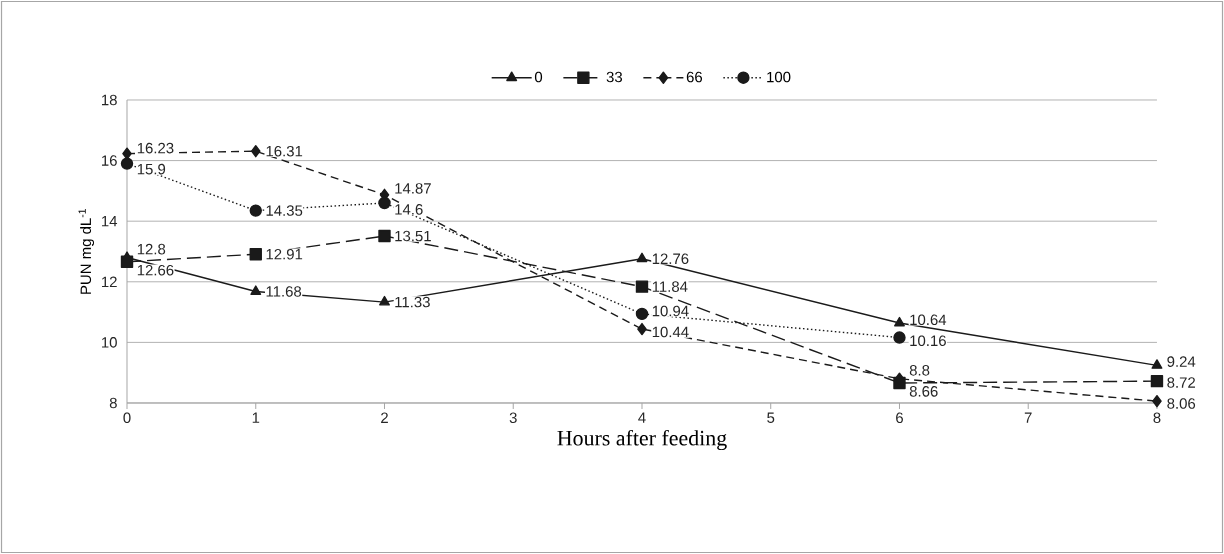 The width and height of the screenshot is (1224, 554). What do you see at coordinates (1181, 361) in the screenshot?
I see `data-label: 9.24` at bounding box center [1181, 361].